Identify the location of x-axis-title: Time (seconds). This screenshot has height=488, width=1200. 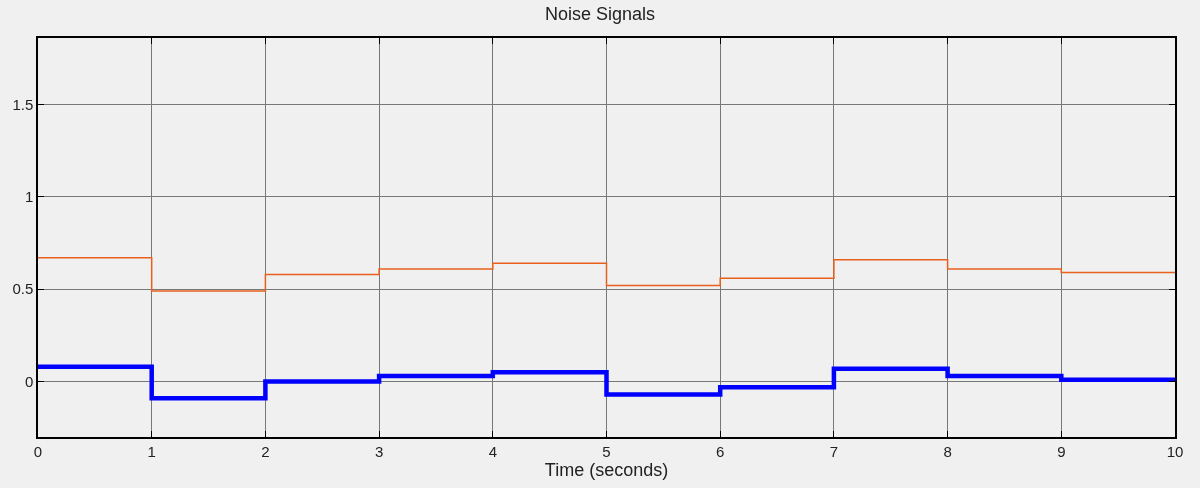
(606, 469).